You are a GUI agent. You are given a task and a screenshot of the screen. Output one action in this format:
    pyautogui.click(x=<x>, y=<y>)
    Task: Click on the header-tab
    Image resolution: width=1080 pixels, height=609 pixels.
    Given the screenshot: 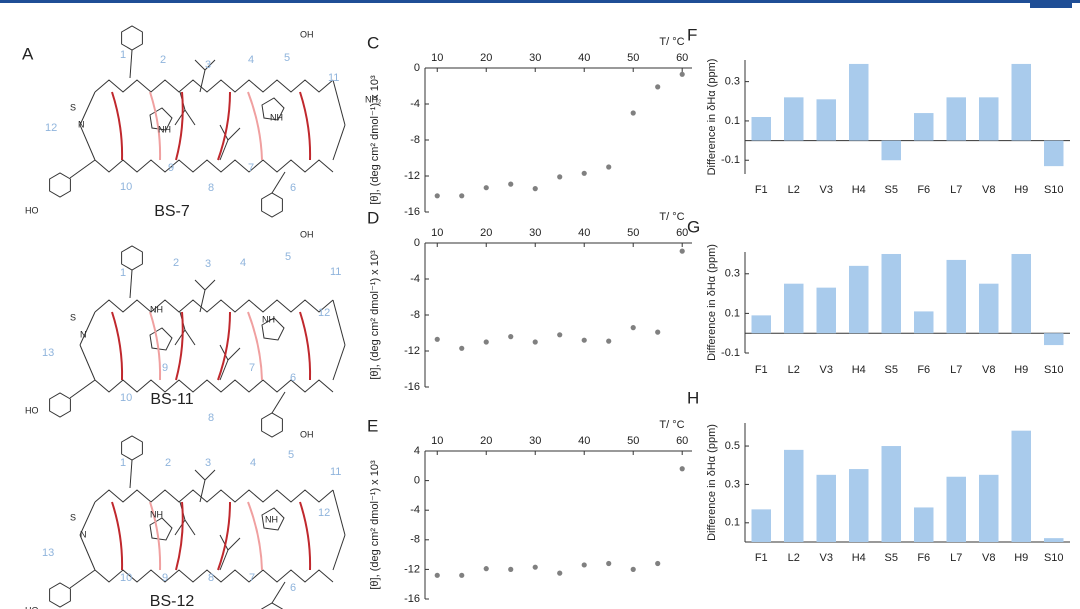 What is the action you would take?
    pyautogui.click(x=1051, y=5)
    